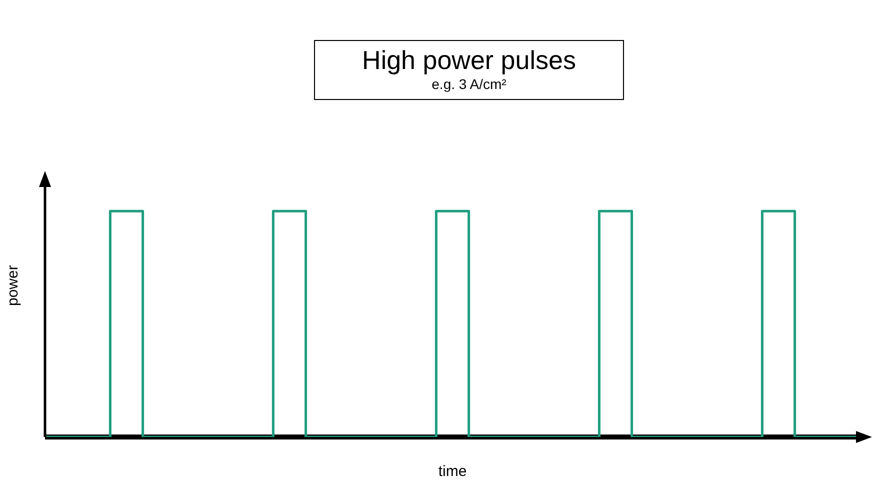 The width and height of the screenshot is (873, 480). Describe the element at coordinates (13, 285) in the screenshot. I see `y-axis-title: power` at that location.